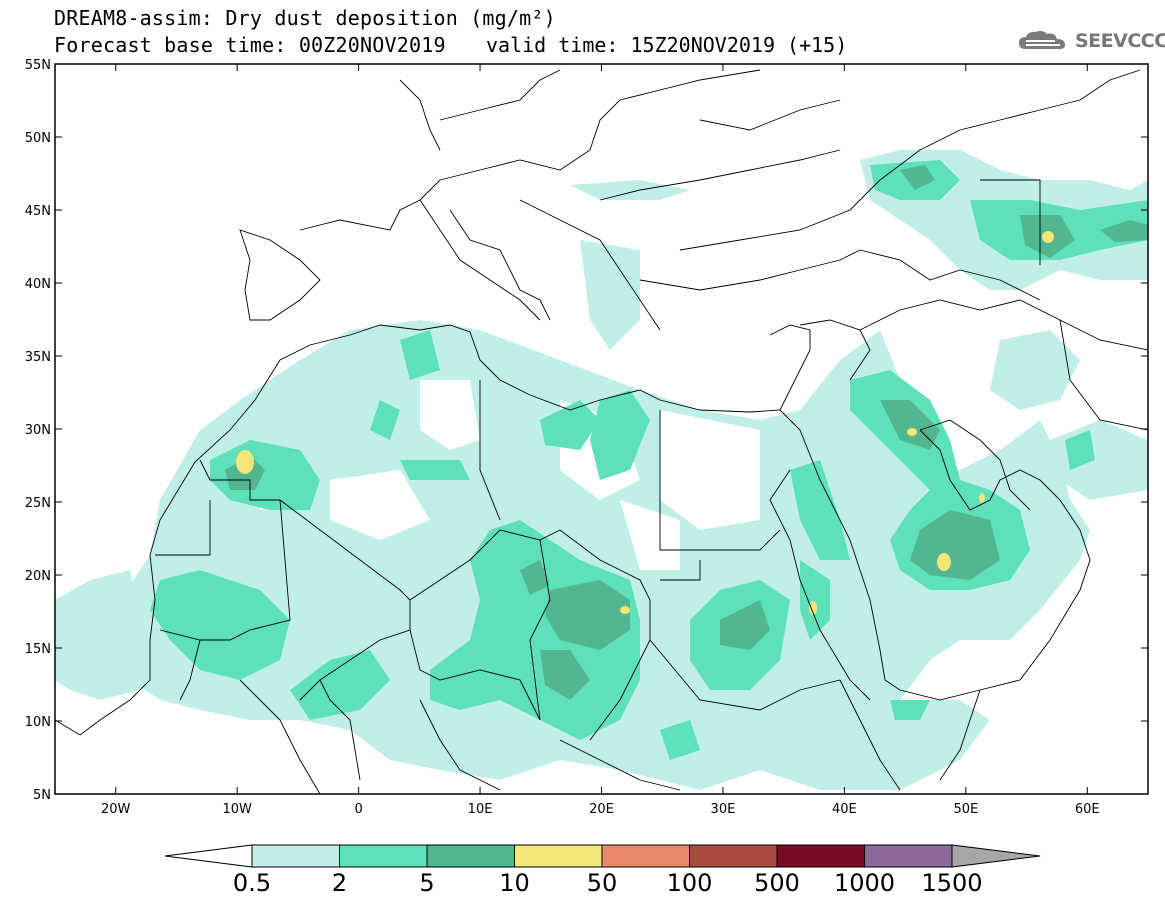  Describe the element at coordinates (38, 357) in the screenshot. I see `lat-tick-label: 35N` at that location.